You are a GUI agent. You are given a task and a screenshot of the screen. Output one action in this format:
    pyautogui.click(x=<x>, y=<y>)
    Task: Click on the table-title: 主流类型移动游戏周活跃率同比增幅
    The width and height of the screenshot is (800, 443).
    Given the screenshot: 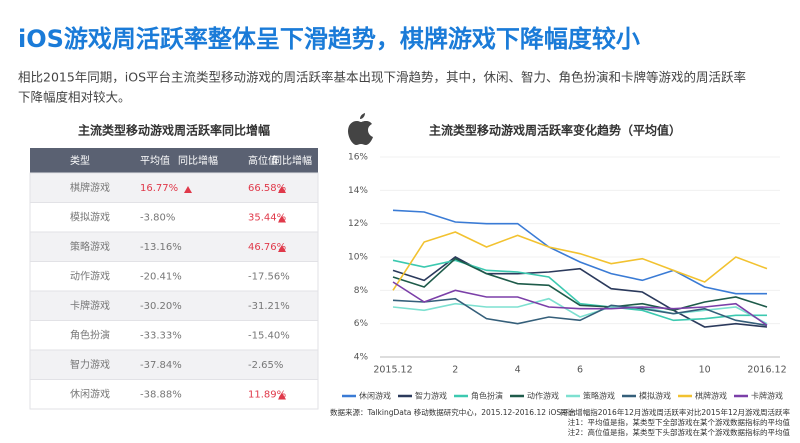 What is the action you would take?
    pyautogui.click(x=174, y=130)
    